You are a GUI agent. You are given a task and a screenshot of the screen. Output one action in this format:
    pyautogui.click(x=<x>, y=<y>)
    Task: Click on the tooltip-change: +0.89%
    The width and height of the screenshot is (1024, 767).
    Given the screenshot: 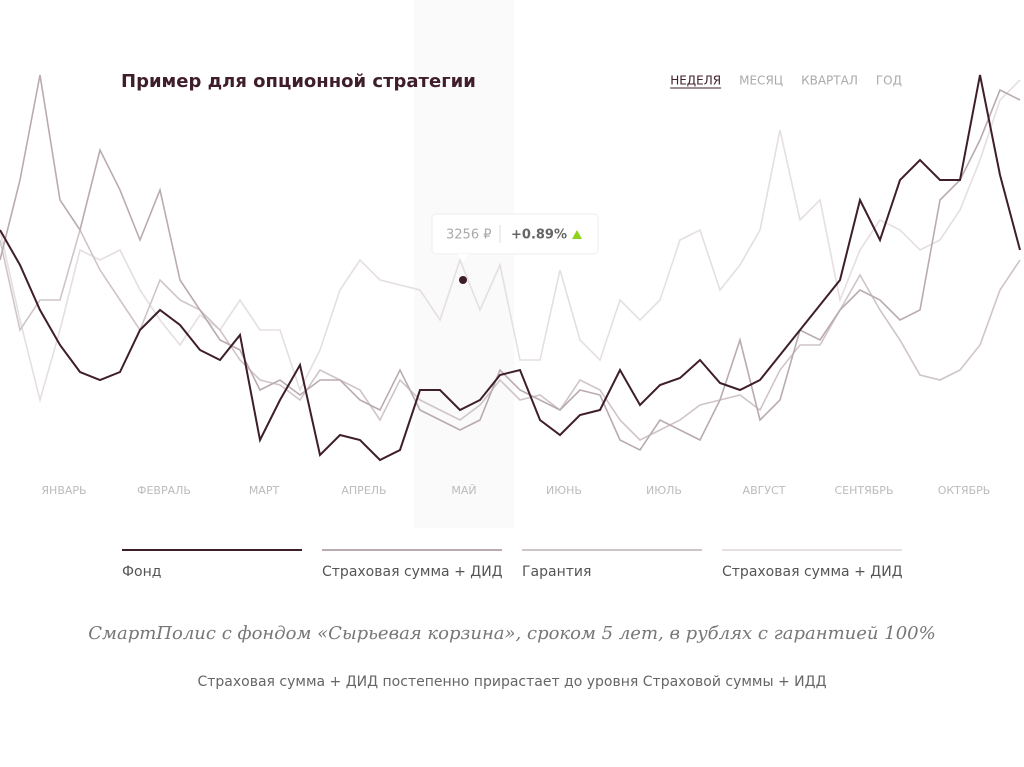 What is the action you would take?
    pyautogui.click(x=539, y=235)
    